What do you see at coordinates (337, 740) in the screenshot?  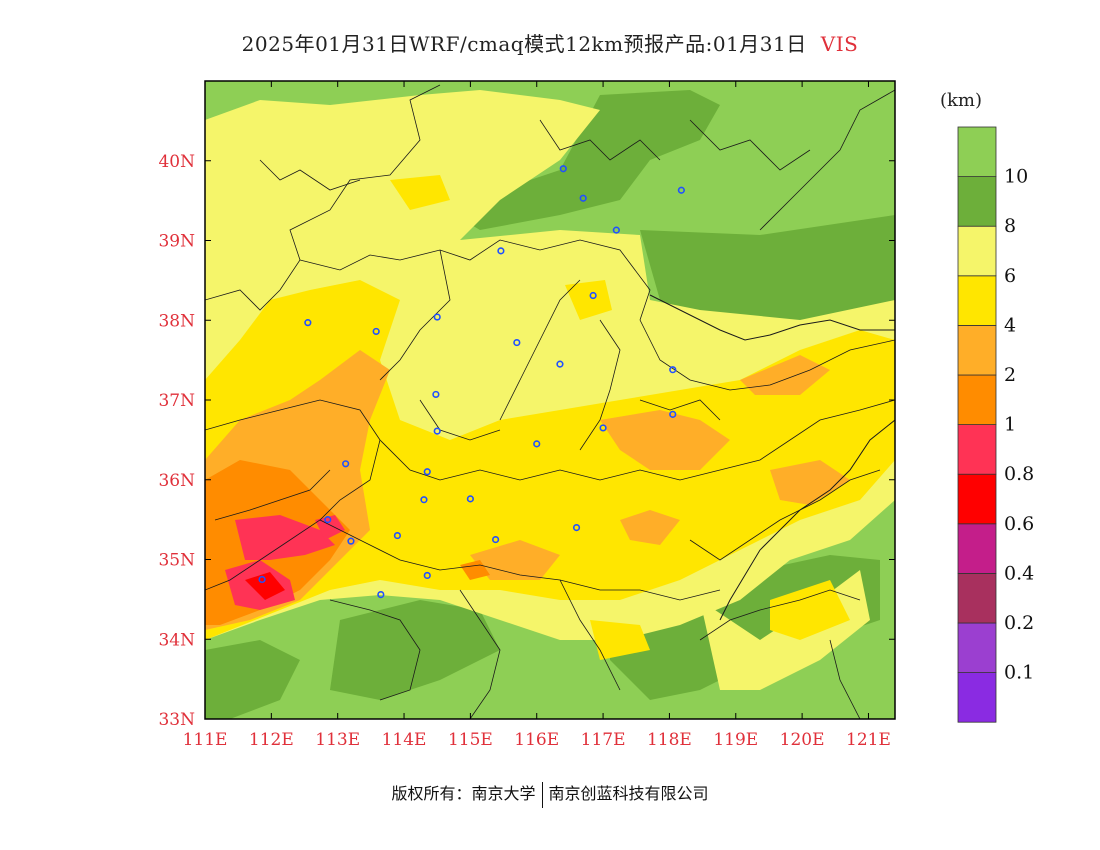 I see `x-tick-label: 113E` at bounding box center [337, 740].